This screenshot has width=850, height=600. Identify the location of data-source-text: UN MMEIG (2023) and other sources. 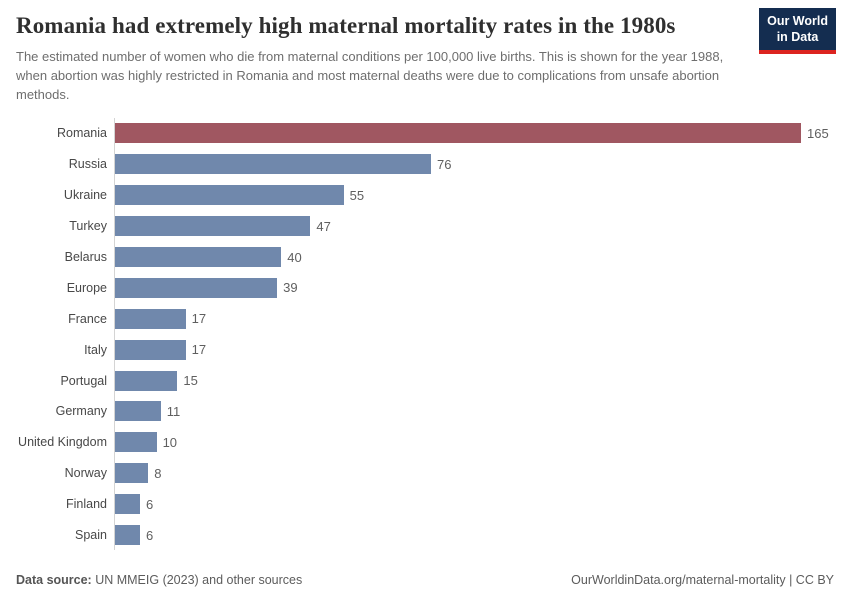
(197, 580).